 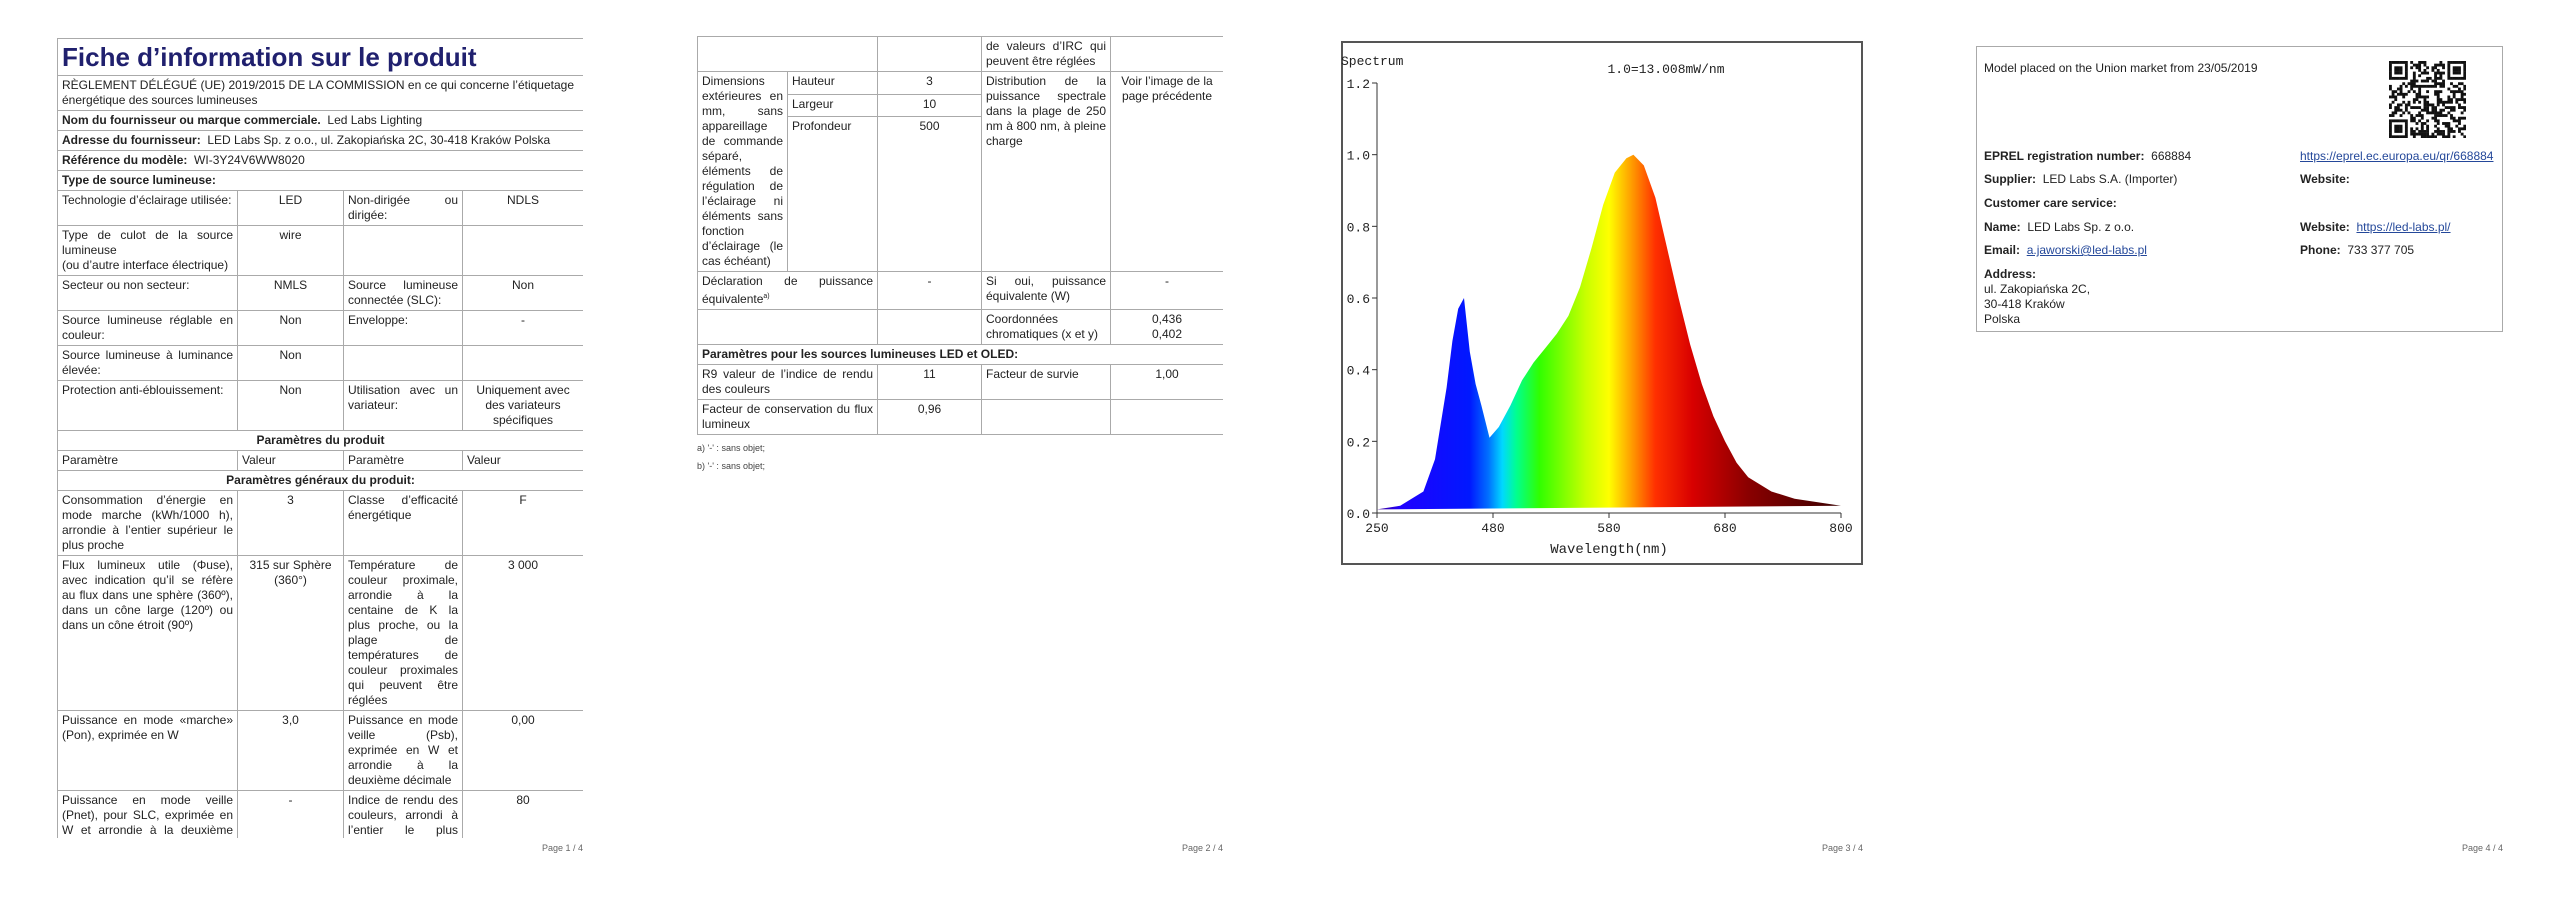 What do you see at coordinates (143, 390) in the screenshot?
I see `label: Protection anti-éblouissement:` at bounding box center [143, 390].